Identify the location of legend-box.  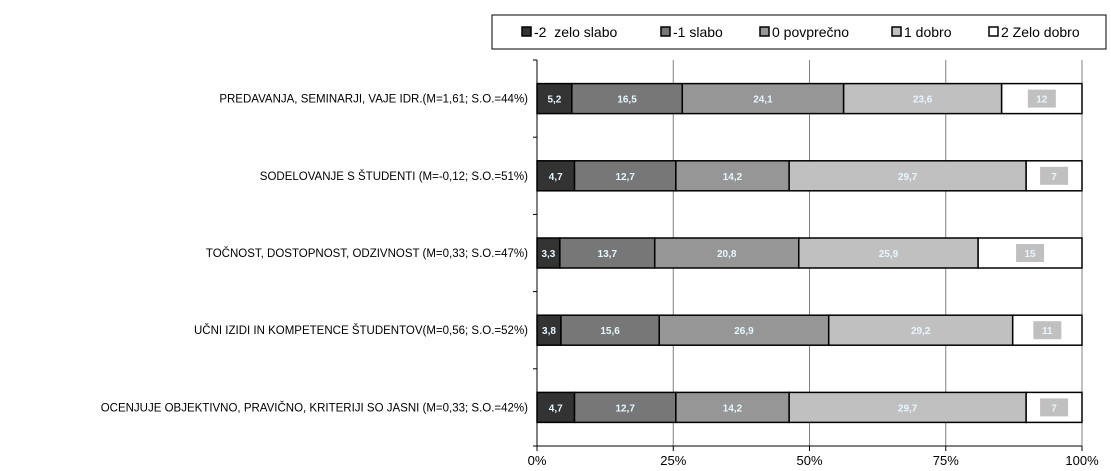
(799, 32).